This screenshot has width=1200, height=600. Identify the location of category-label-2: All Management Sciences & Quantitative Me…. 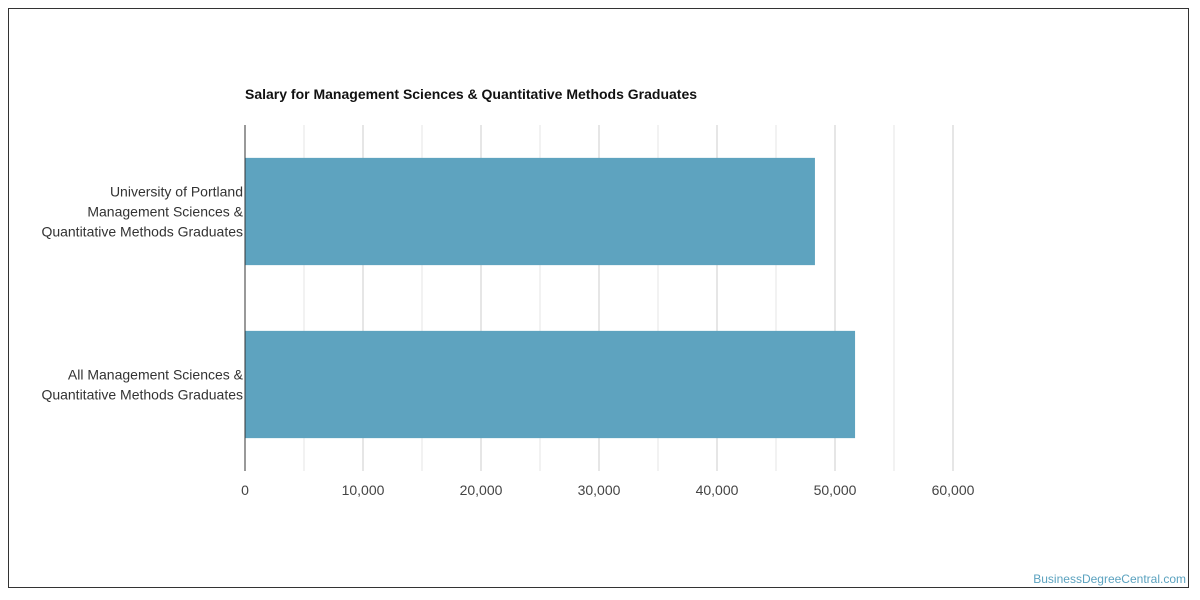
(142, 385).